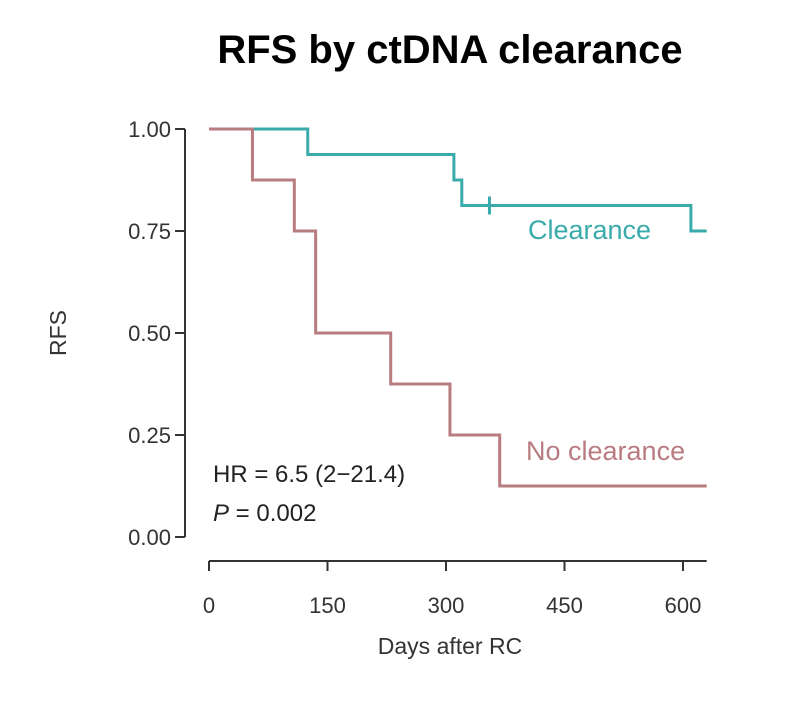 The height and width of the screenshot is (724, 796). What do you see at coordinates (450, 50) in the screenshot?
I see `chart-title: RFS by ctDNA clearance` at bounding box center [450, 50].